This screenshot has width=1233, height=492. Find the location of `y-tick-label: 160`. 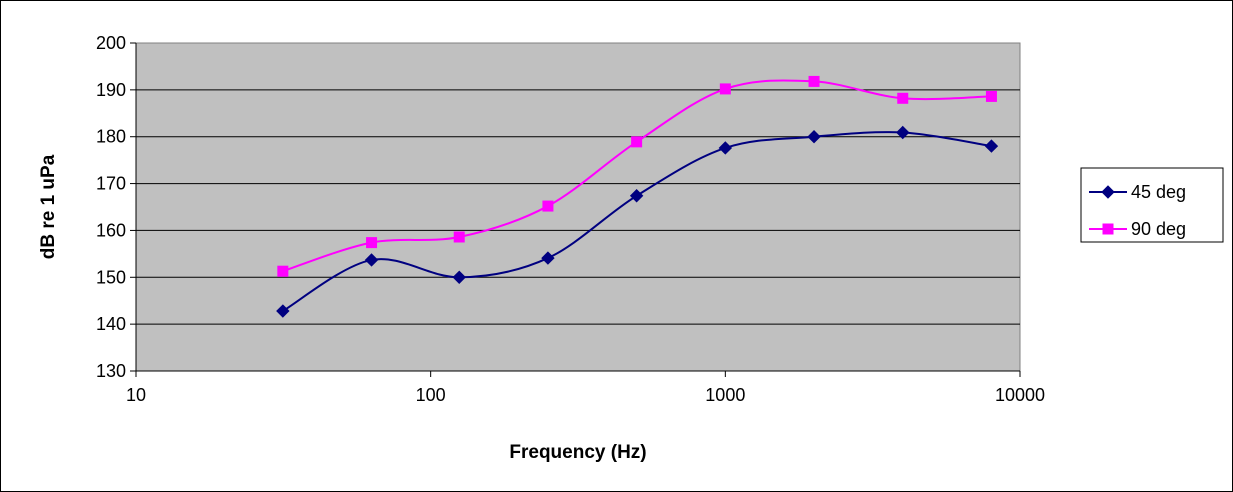

y-tick-label: 160 is located at coordinates (111, 230).